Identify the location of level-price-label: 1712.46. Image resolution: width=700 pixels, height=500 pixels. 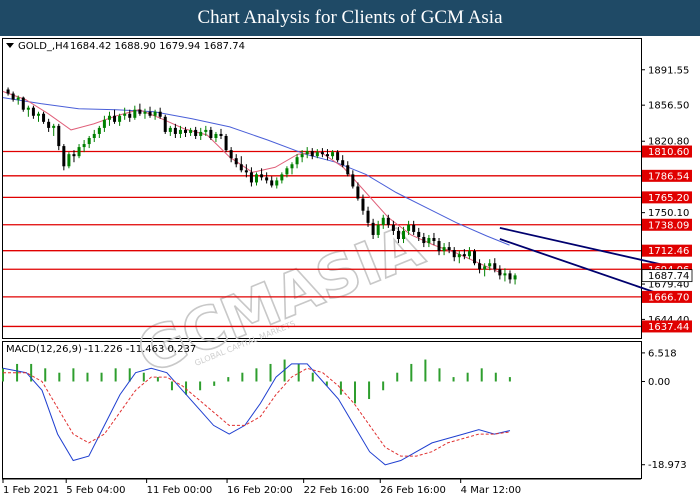
(668, 251).